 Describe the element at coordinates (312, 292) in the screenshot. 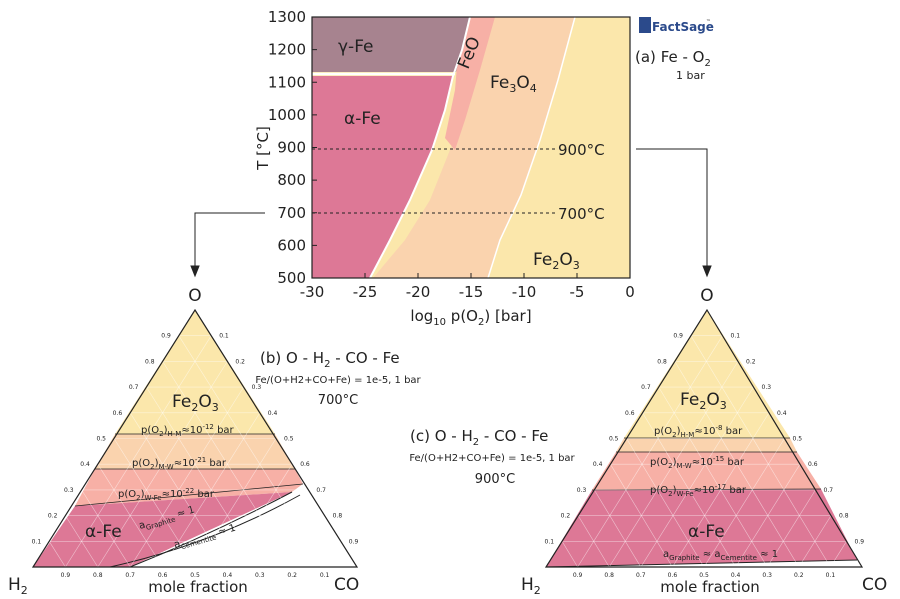

I see `x-tick-label: -30` at that location.